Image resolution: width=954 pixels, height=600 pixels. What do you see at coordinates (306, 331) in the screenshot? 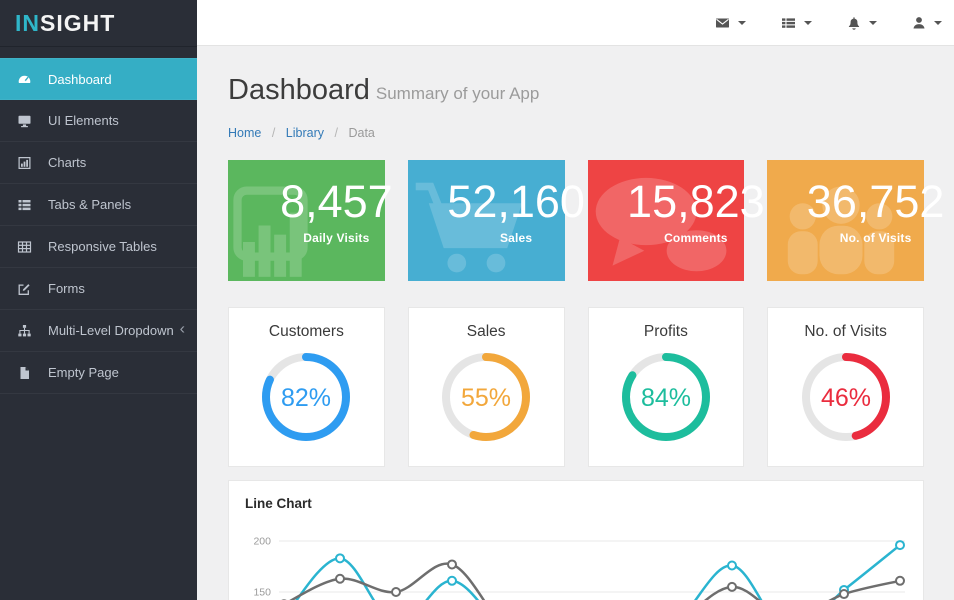
I see `donut-title: Customers` at bounding box center [306, 331].